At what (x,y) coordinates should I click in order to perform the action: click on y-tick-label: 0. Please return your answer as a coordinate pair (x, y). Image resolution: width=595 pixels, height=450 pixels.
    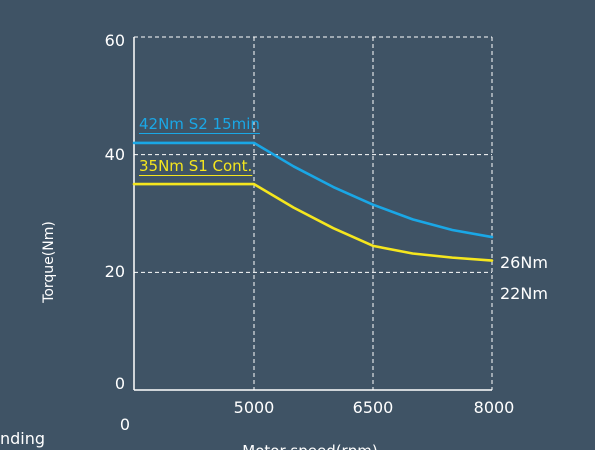
    Looking at the image, I should click on (120, 383).